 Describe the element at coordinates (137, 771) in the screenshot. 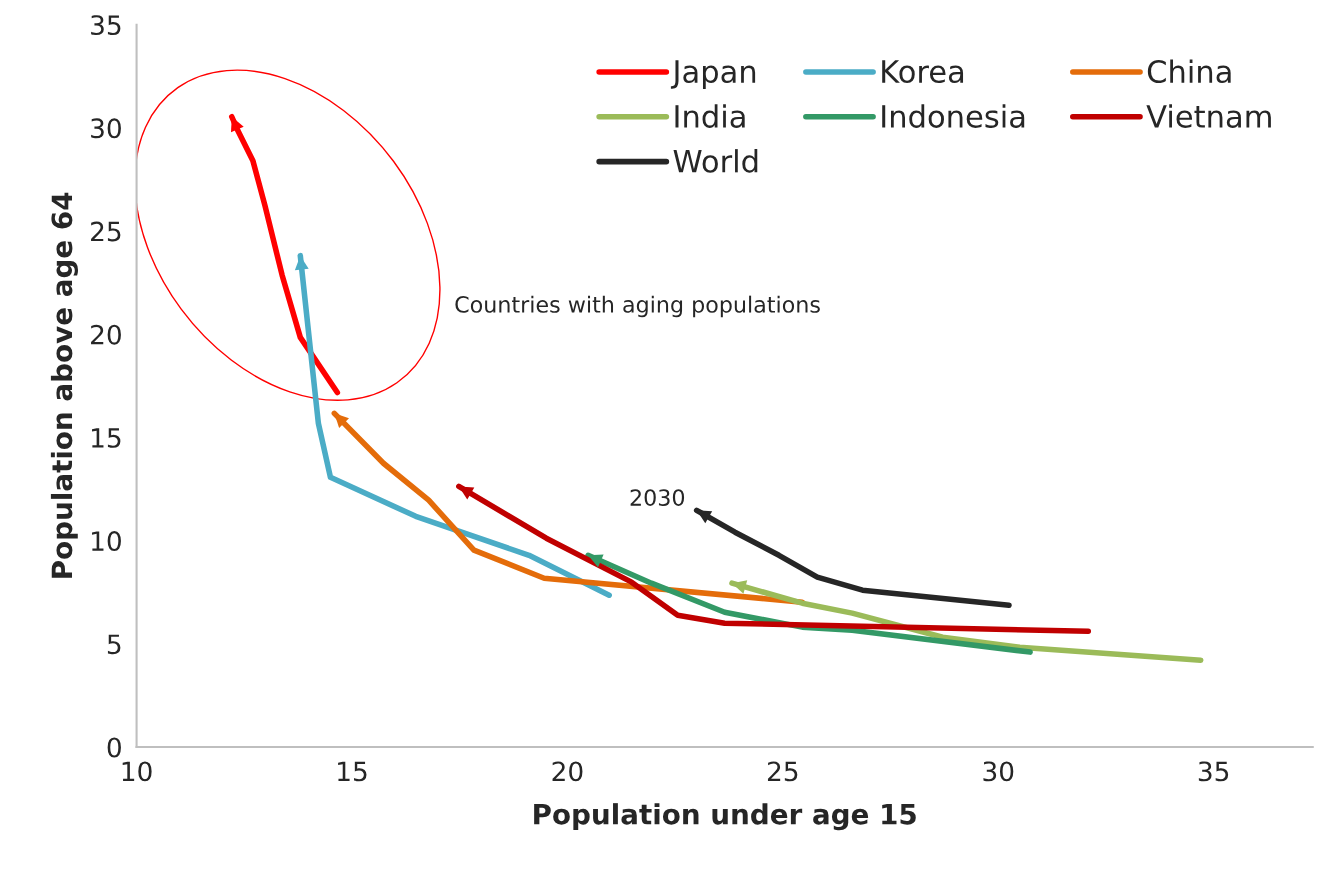

I see `x-tick-label: 10` at that location.